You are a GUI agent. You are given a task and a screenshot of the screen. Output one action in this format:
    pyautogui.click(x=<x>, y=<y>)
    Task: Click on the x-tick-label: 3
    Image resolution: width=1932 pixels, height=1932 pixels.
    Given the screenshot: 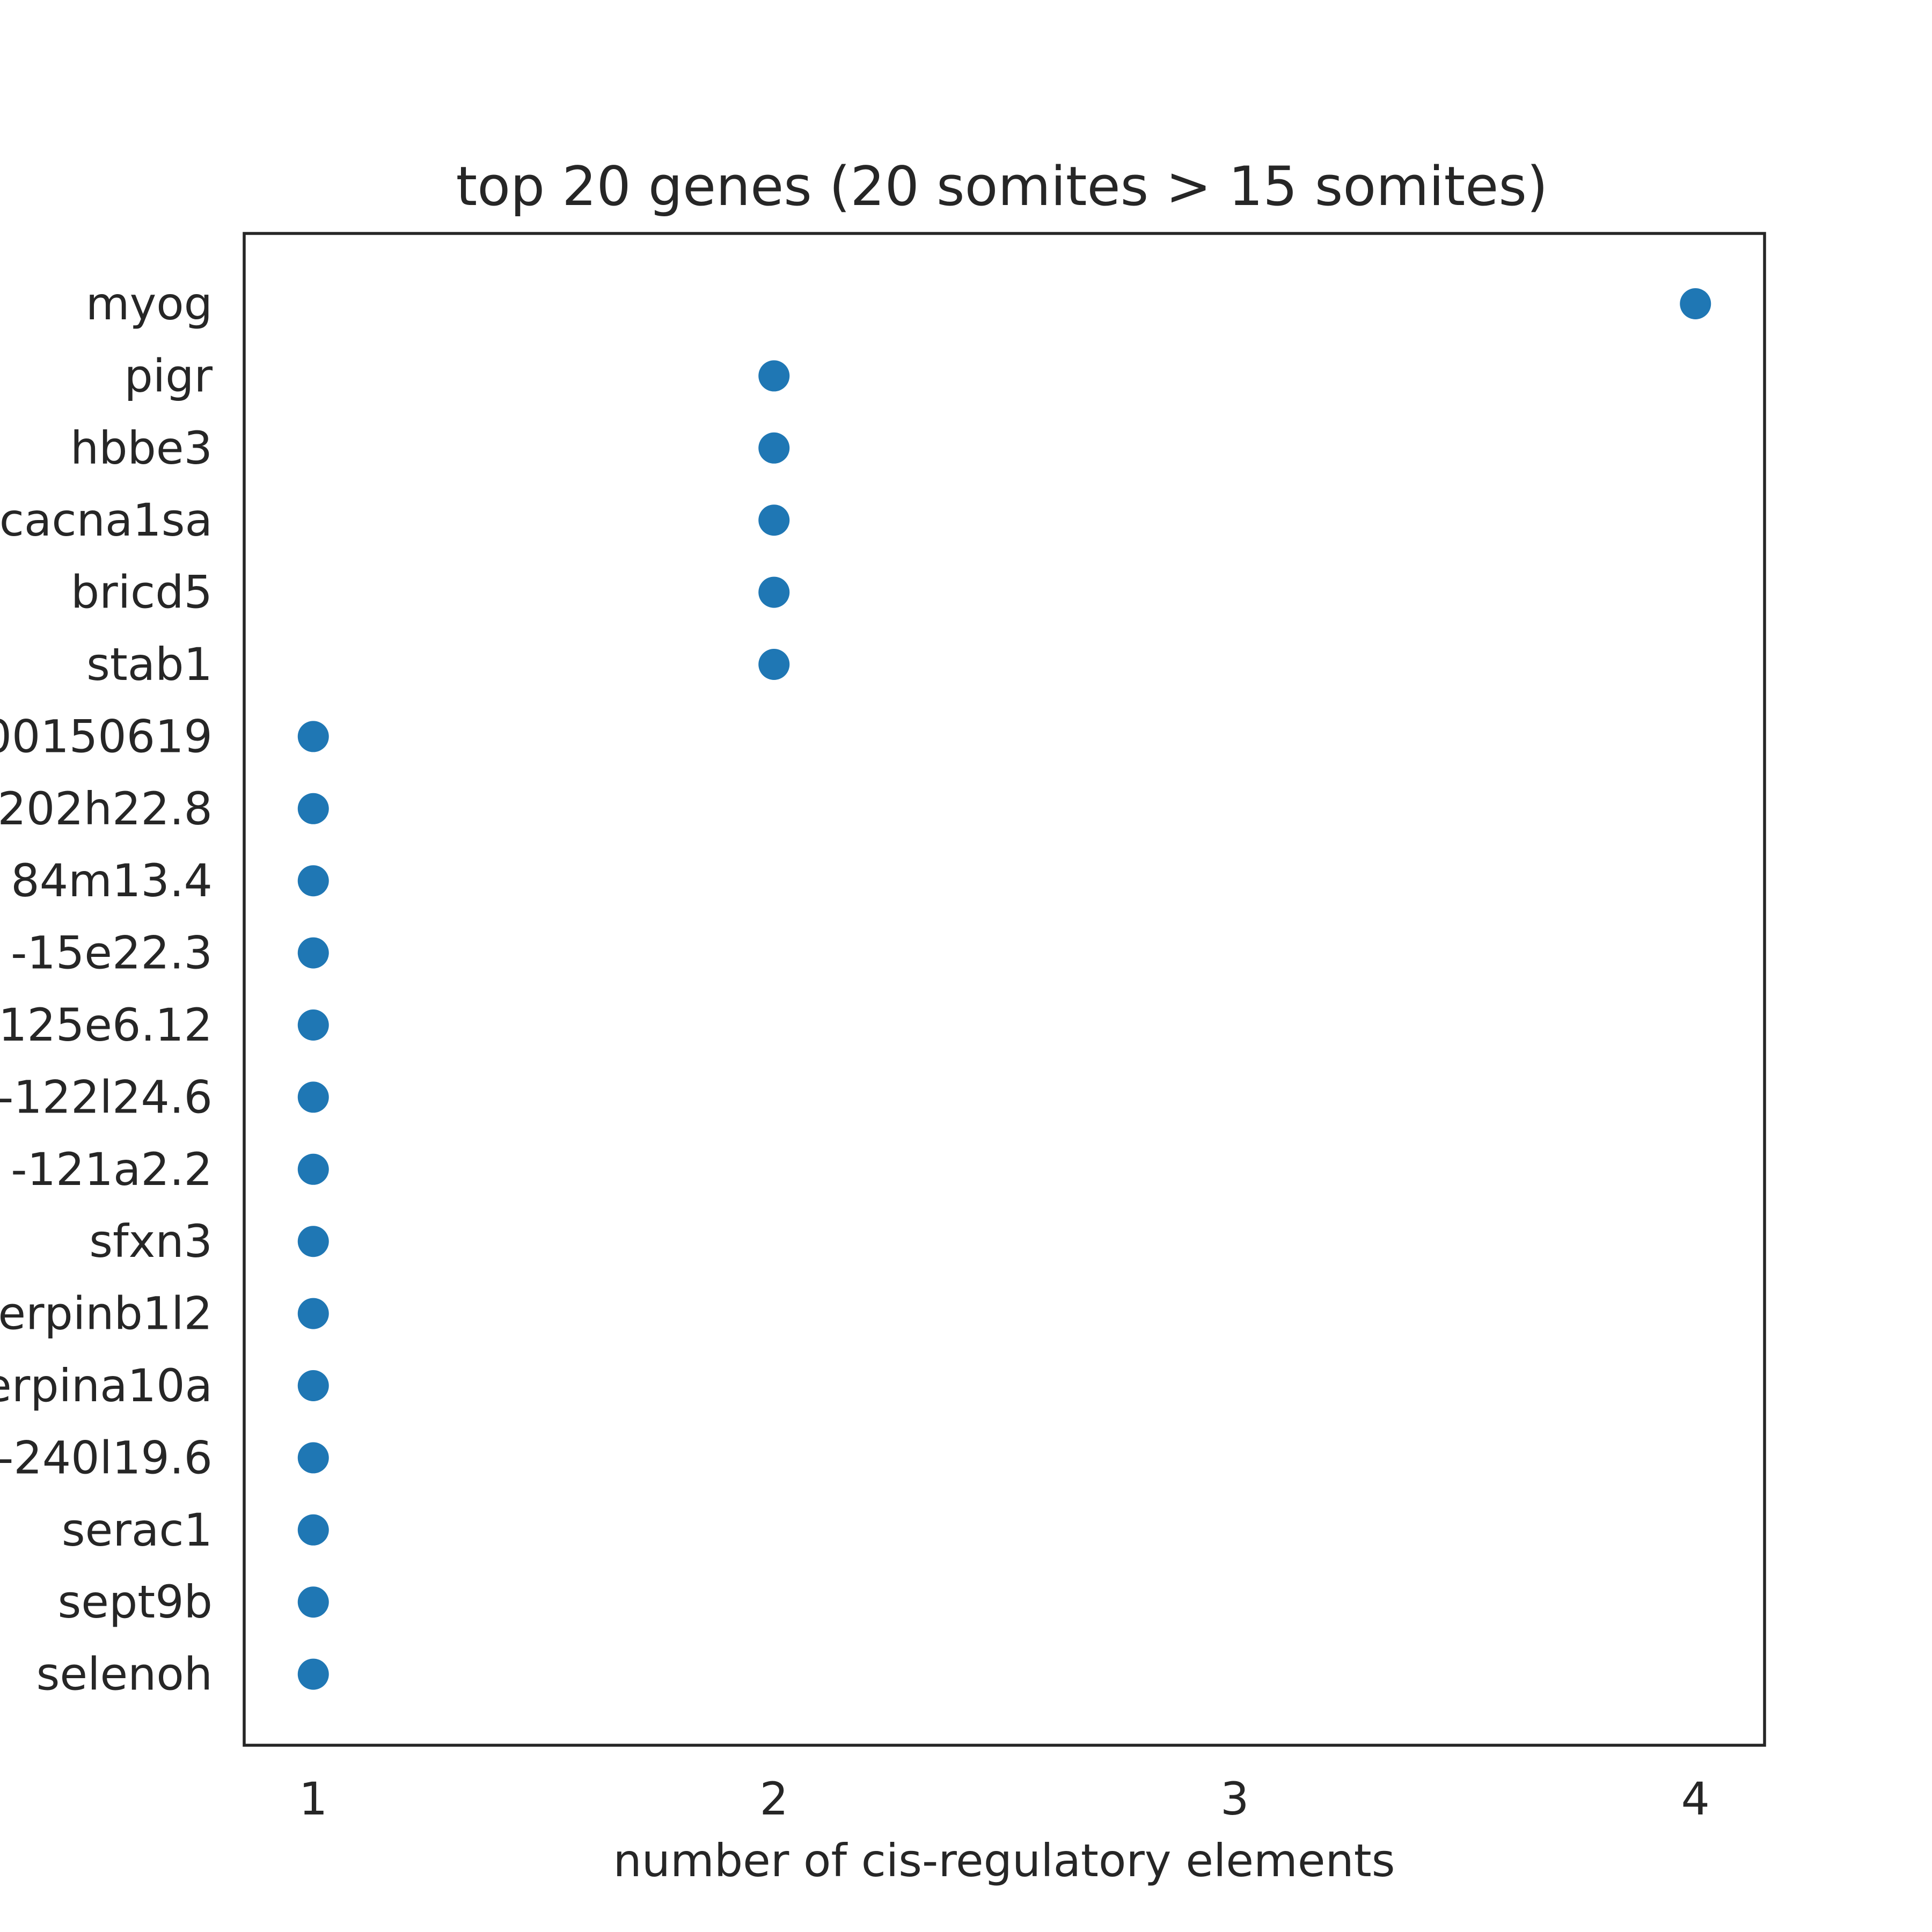 What is the action you would take?
    pyautogui.click(x=1234, y=1799)
    